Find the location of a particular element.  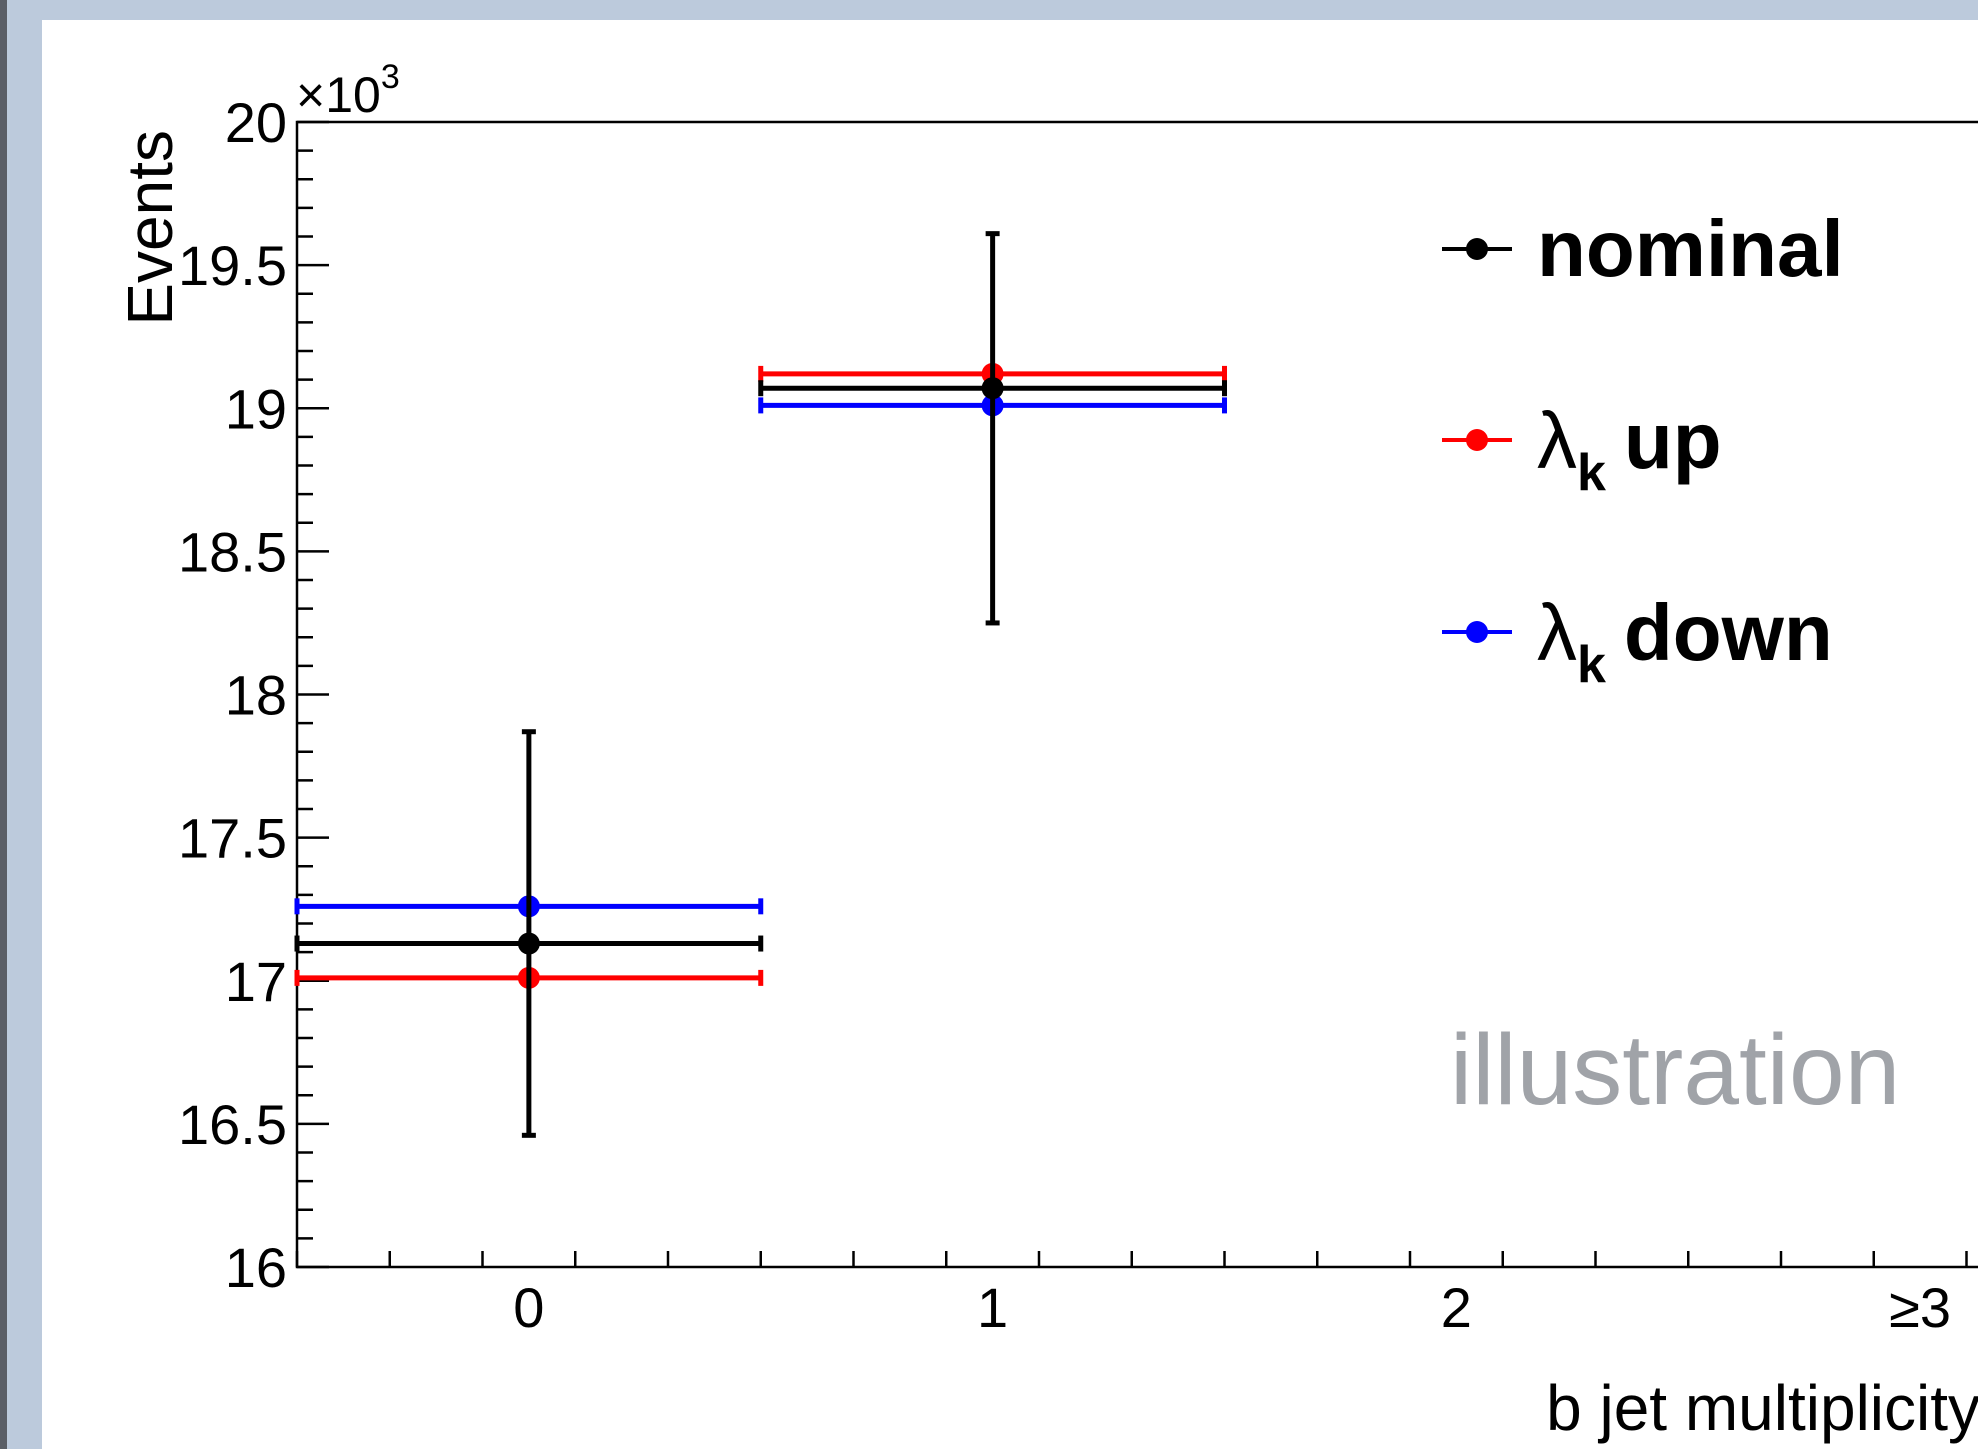

legend-marker-dot-lambda-down is located at coordinates (1477, 632).